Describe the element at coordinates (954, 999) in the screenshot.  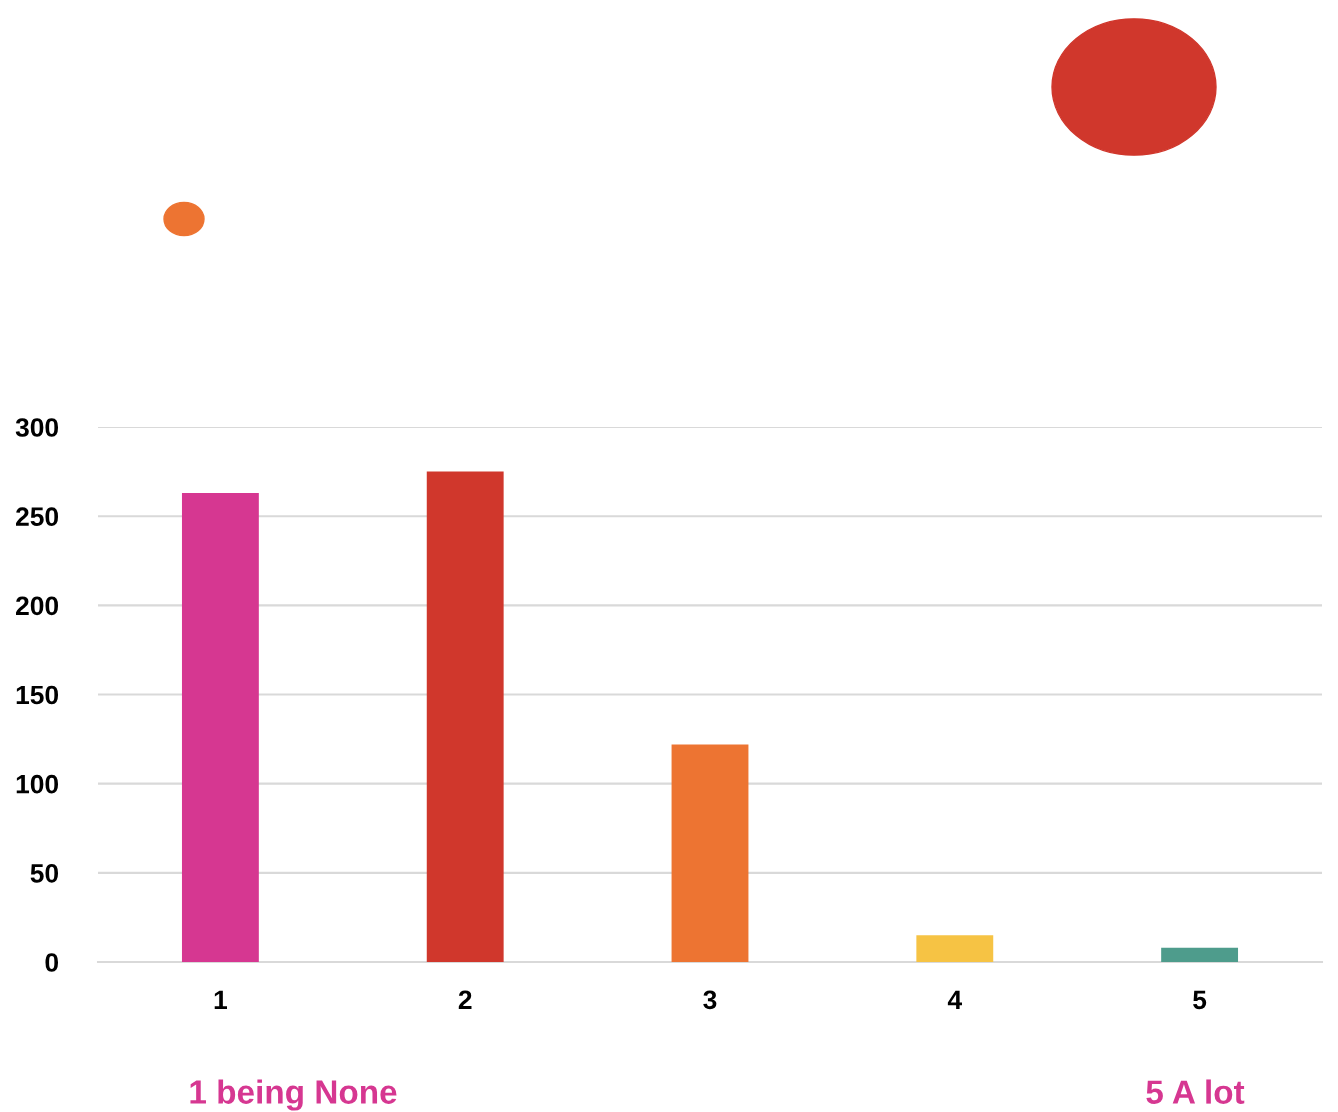
I see `x-tick-label: 4` at that location.